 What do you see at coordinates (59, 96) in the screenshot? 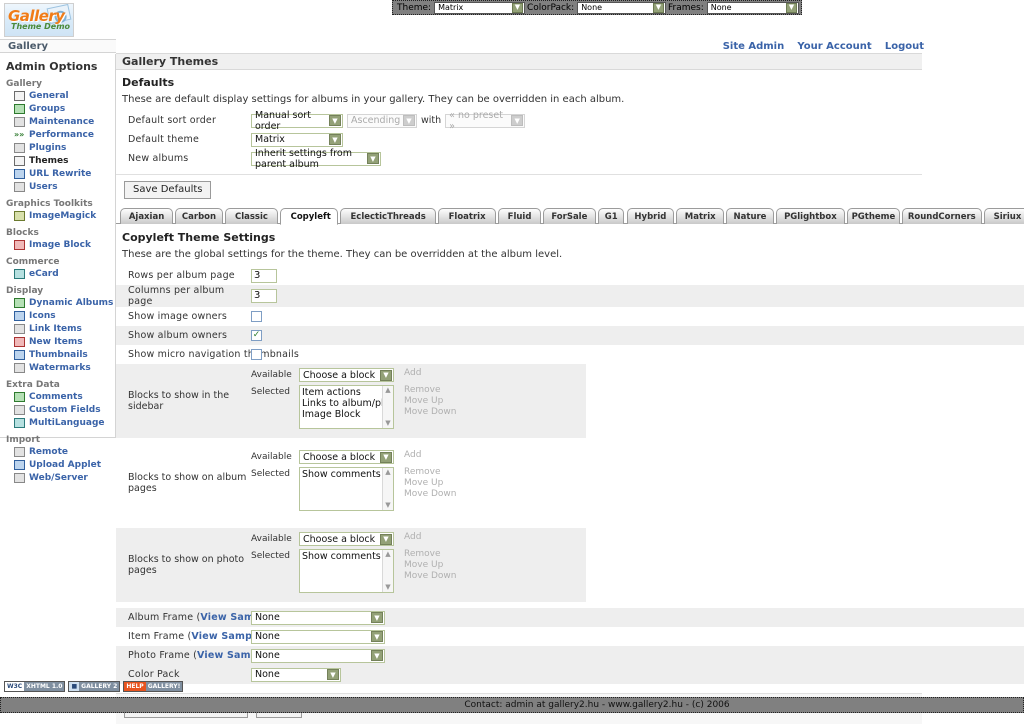
I see `sidebar-item-general: General` at bounding box center [59, 96].